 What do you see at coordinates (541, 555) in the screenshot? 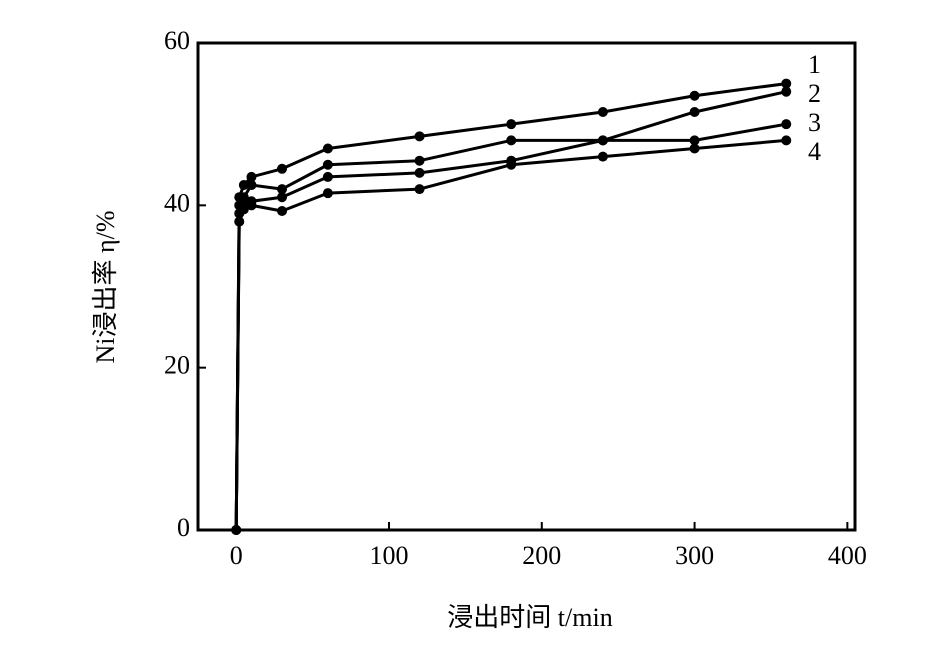
I see `x-tick-label: 200` at bounding box center [541, 555].